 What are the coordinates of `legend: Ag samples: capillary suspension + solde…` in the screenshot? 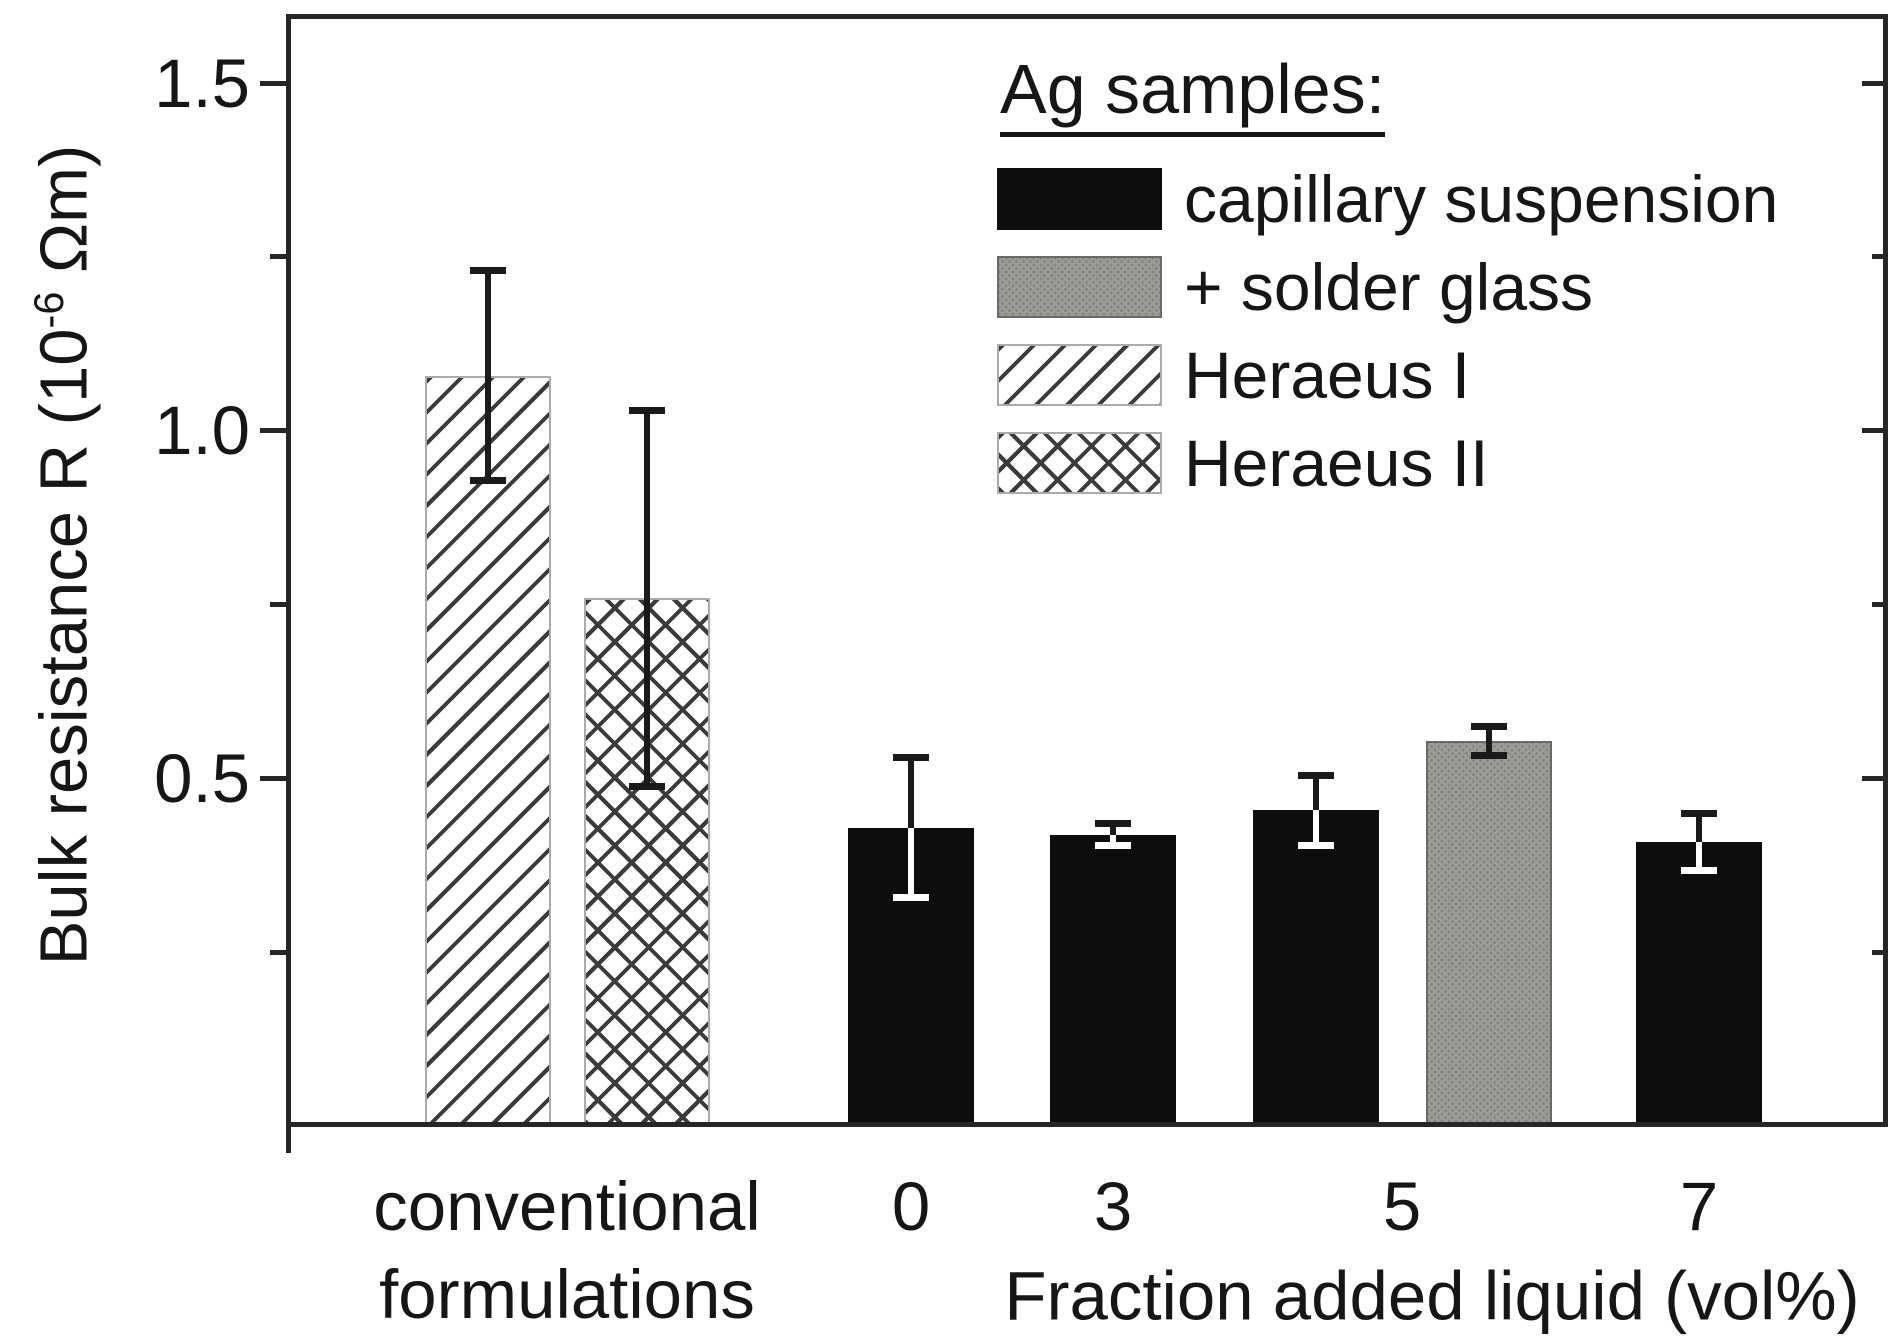 It's located at (1387, 275).